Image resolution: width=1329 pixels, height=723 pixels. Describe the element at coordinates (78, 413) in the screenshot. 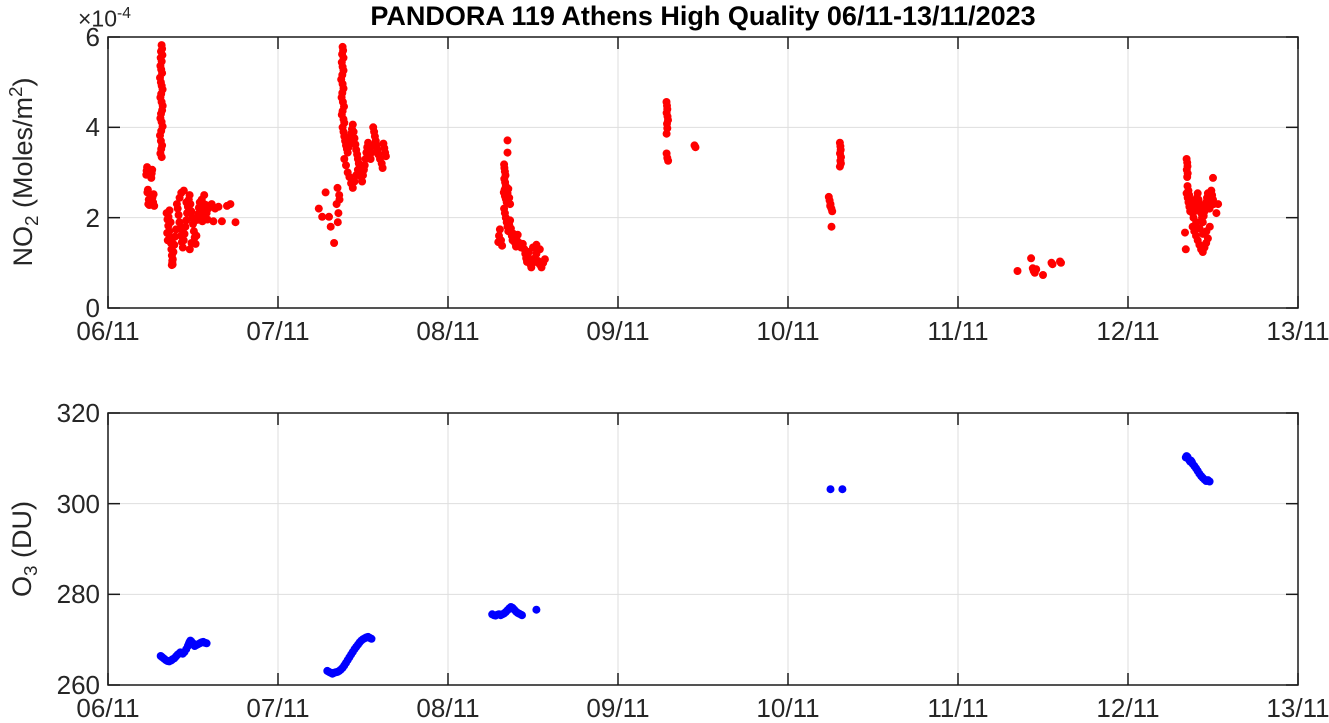

I see `o3-y-tick-label: 320` at that location.